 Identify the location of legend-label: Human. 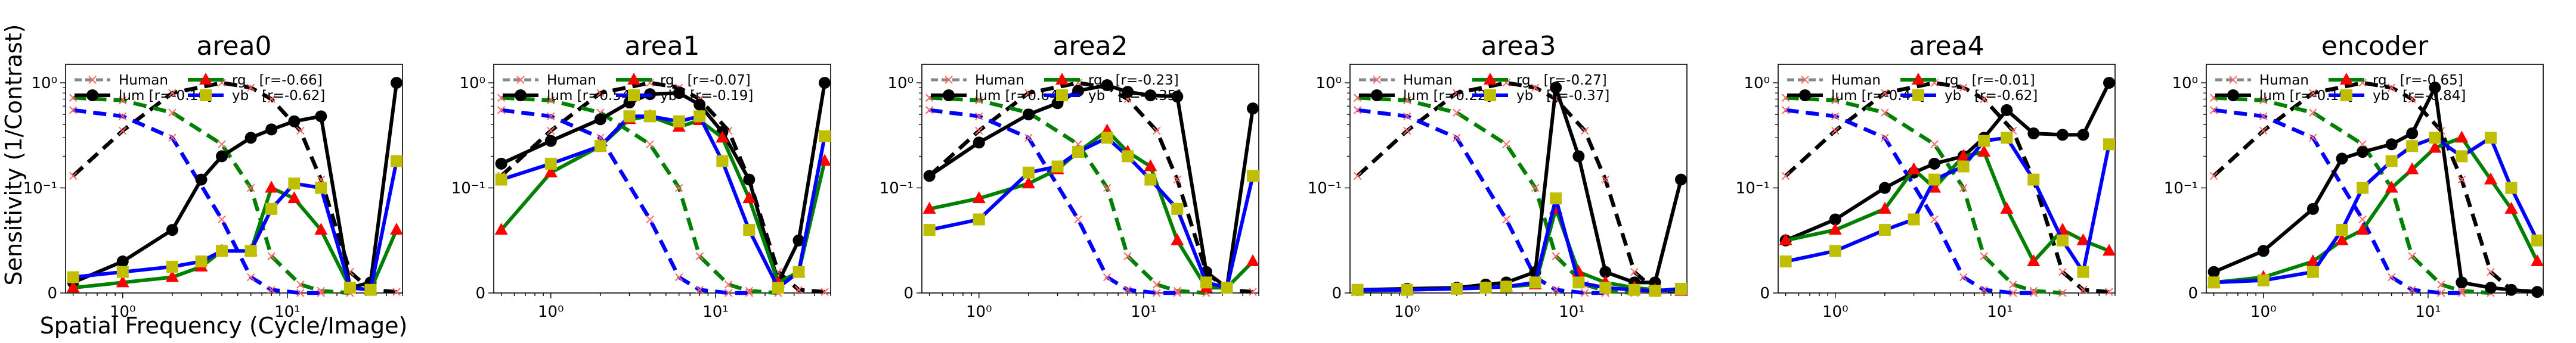
(571, 81).